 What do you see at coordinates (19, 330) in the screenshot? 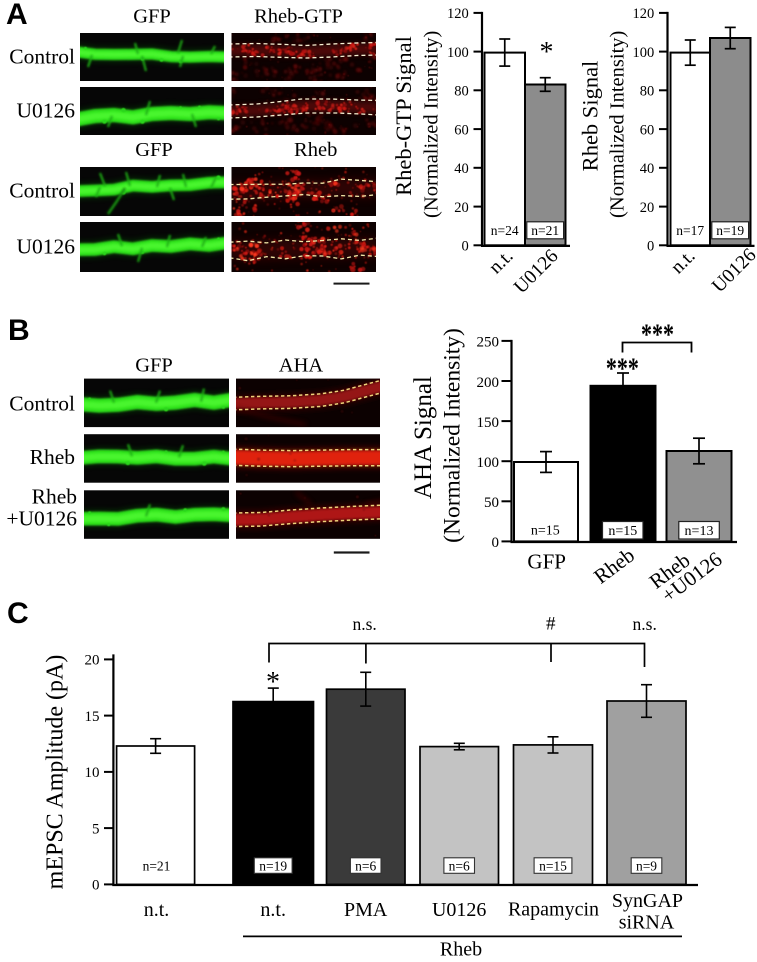
I see `svg-text: B` at bounding box center [19, 330].